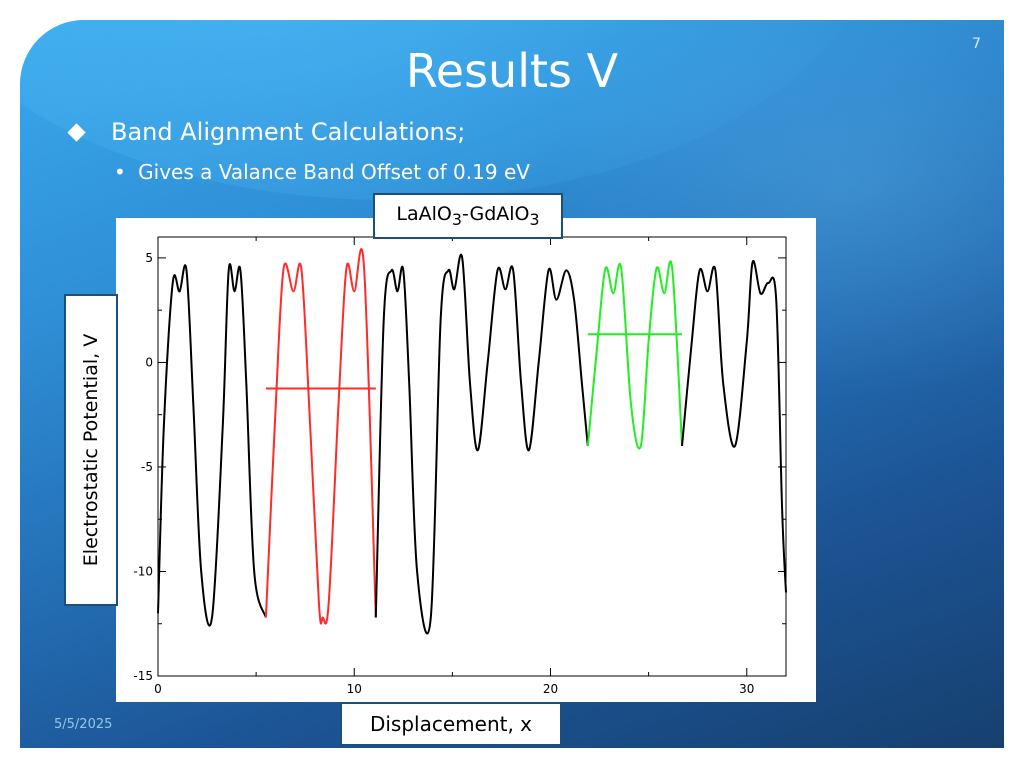 The image size is (1024, 768). Describe the element at coordinates (456, 219) in the screenshot. I see `interface-label-sub-1: 3` at that location.